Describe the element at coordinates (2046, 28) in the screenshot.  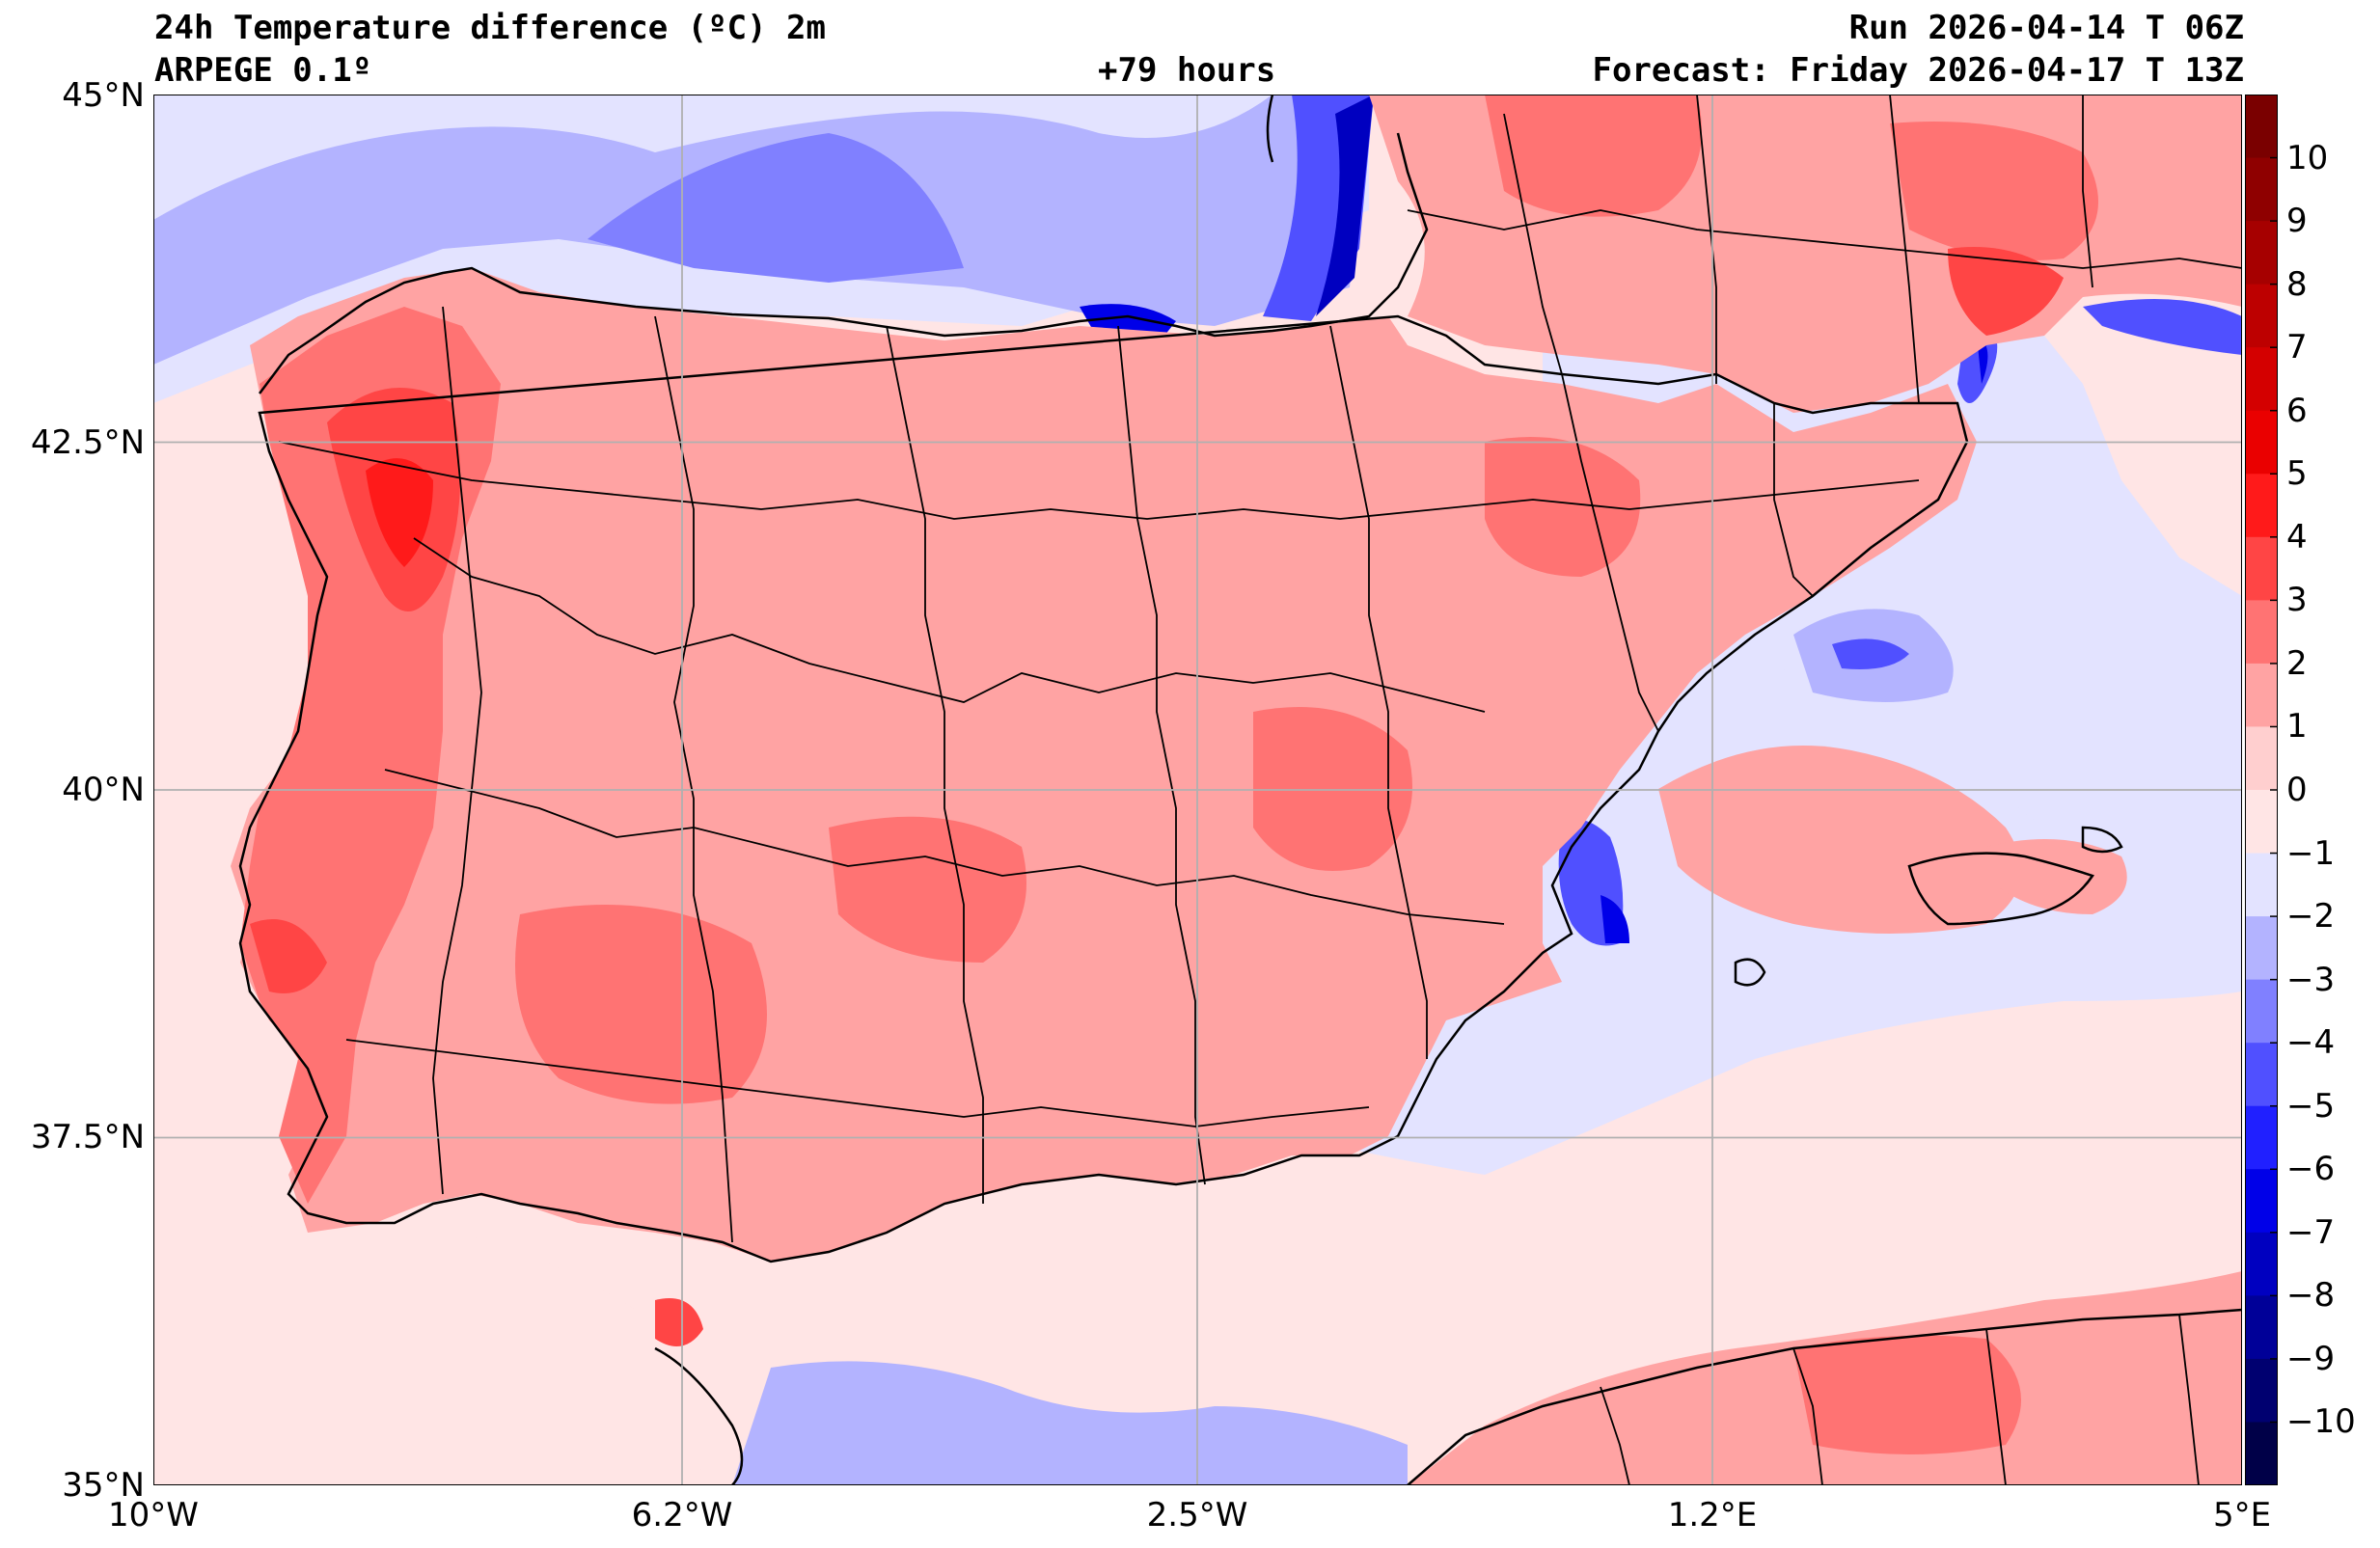
I see `run-time: Run 2026-04-14 T 06Z` at that location.